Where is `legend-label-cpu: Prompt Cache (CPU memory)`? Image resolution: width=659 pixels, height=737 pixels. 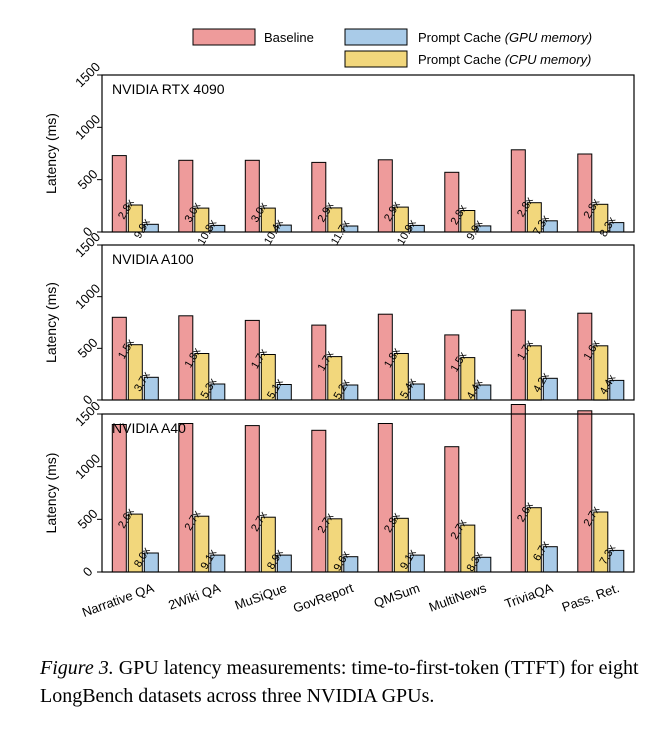
legend-label-cpu: Prompt Cache (CPU memory) is located at coordinates (504, 59).